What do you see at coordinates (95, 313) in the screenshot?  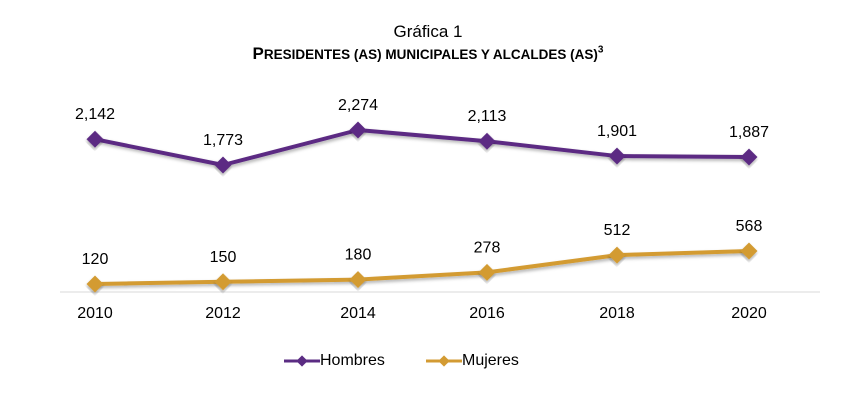 I see `x-tick-label-2010: 2010` at bounding box center [95, 313].